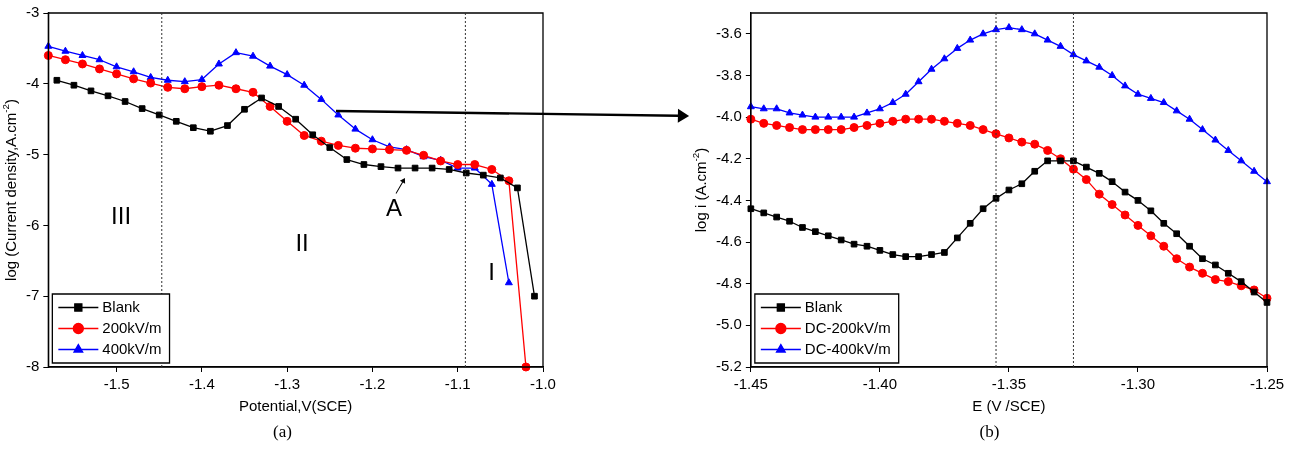 This screenshot has width=1289, height=462. Describe the element at coordinates (728, 241) in the screenshot. I see `y-tick-label: -4.6` at that location.